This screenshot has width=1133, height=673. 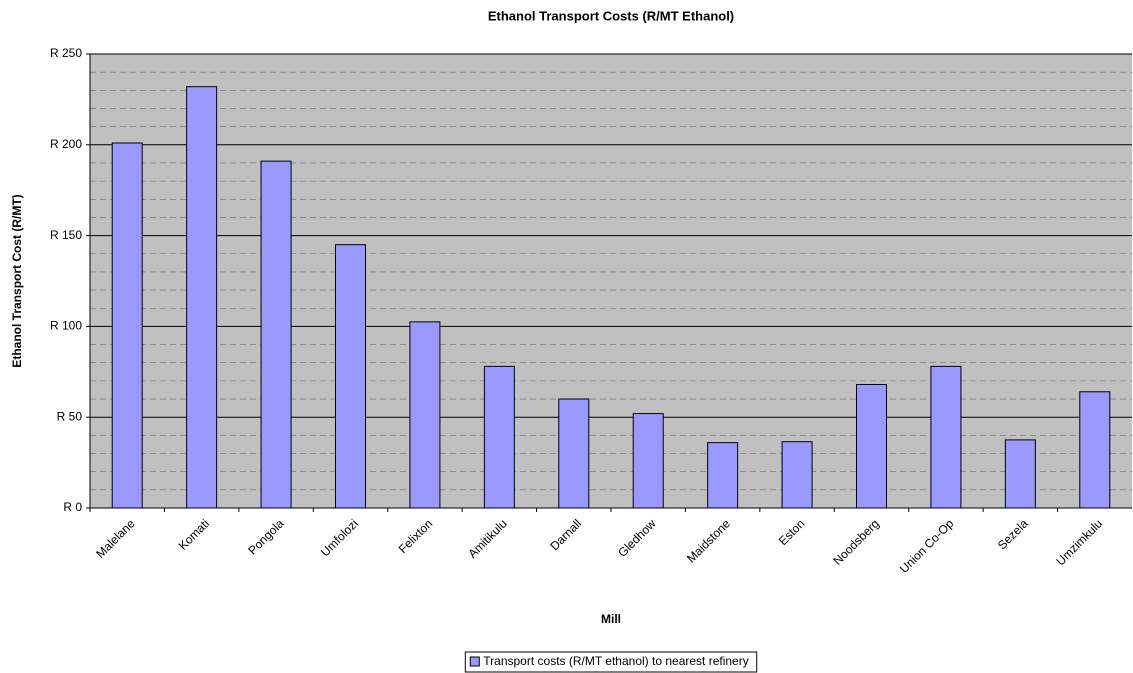 What do you see at coordinates (115, 538) in the screenshot?
I see `x-tick-label: Malelane` at bounding box center [115, 538].